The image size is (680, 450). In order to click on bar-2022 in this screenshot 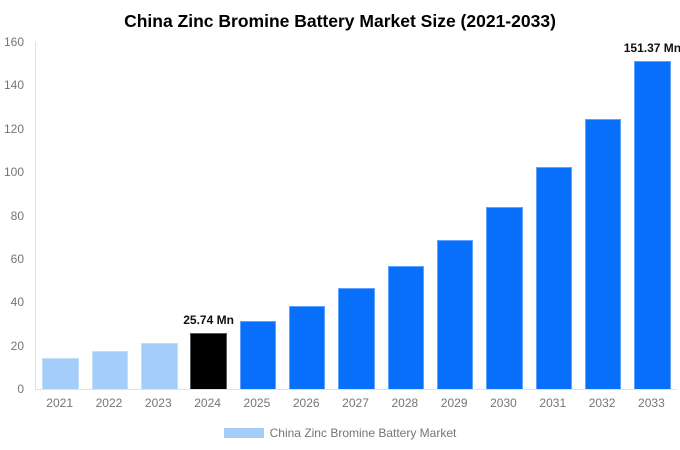, I will do `click(110, 370)`.